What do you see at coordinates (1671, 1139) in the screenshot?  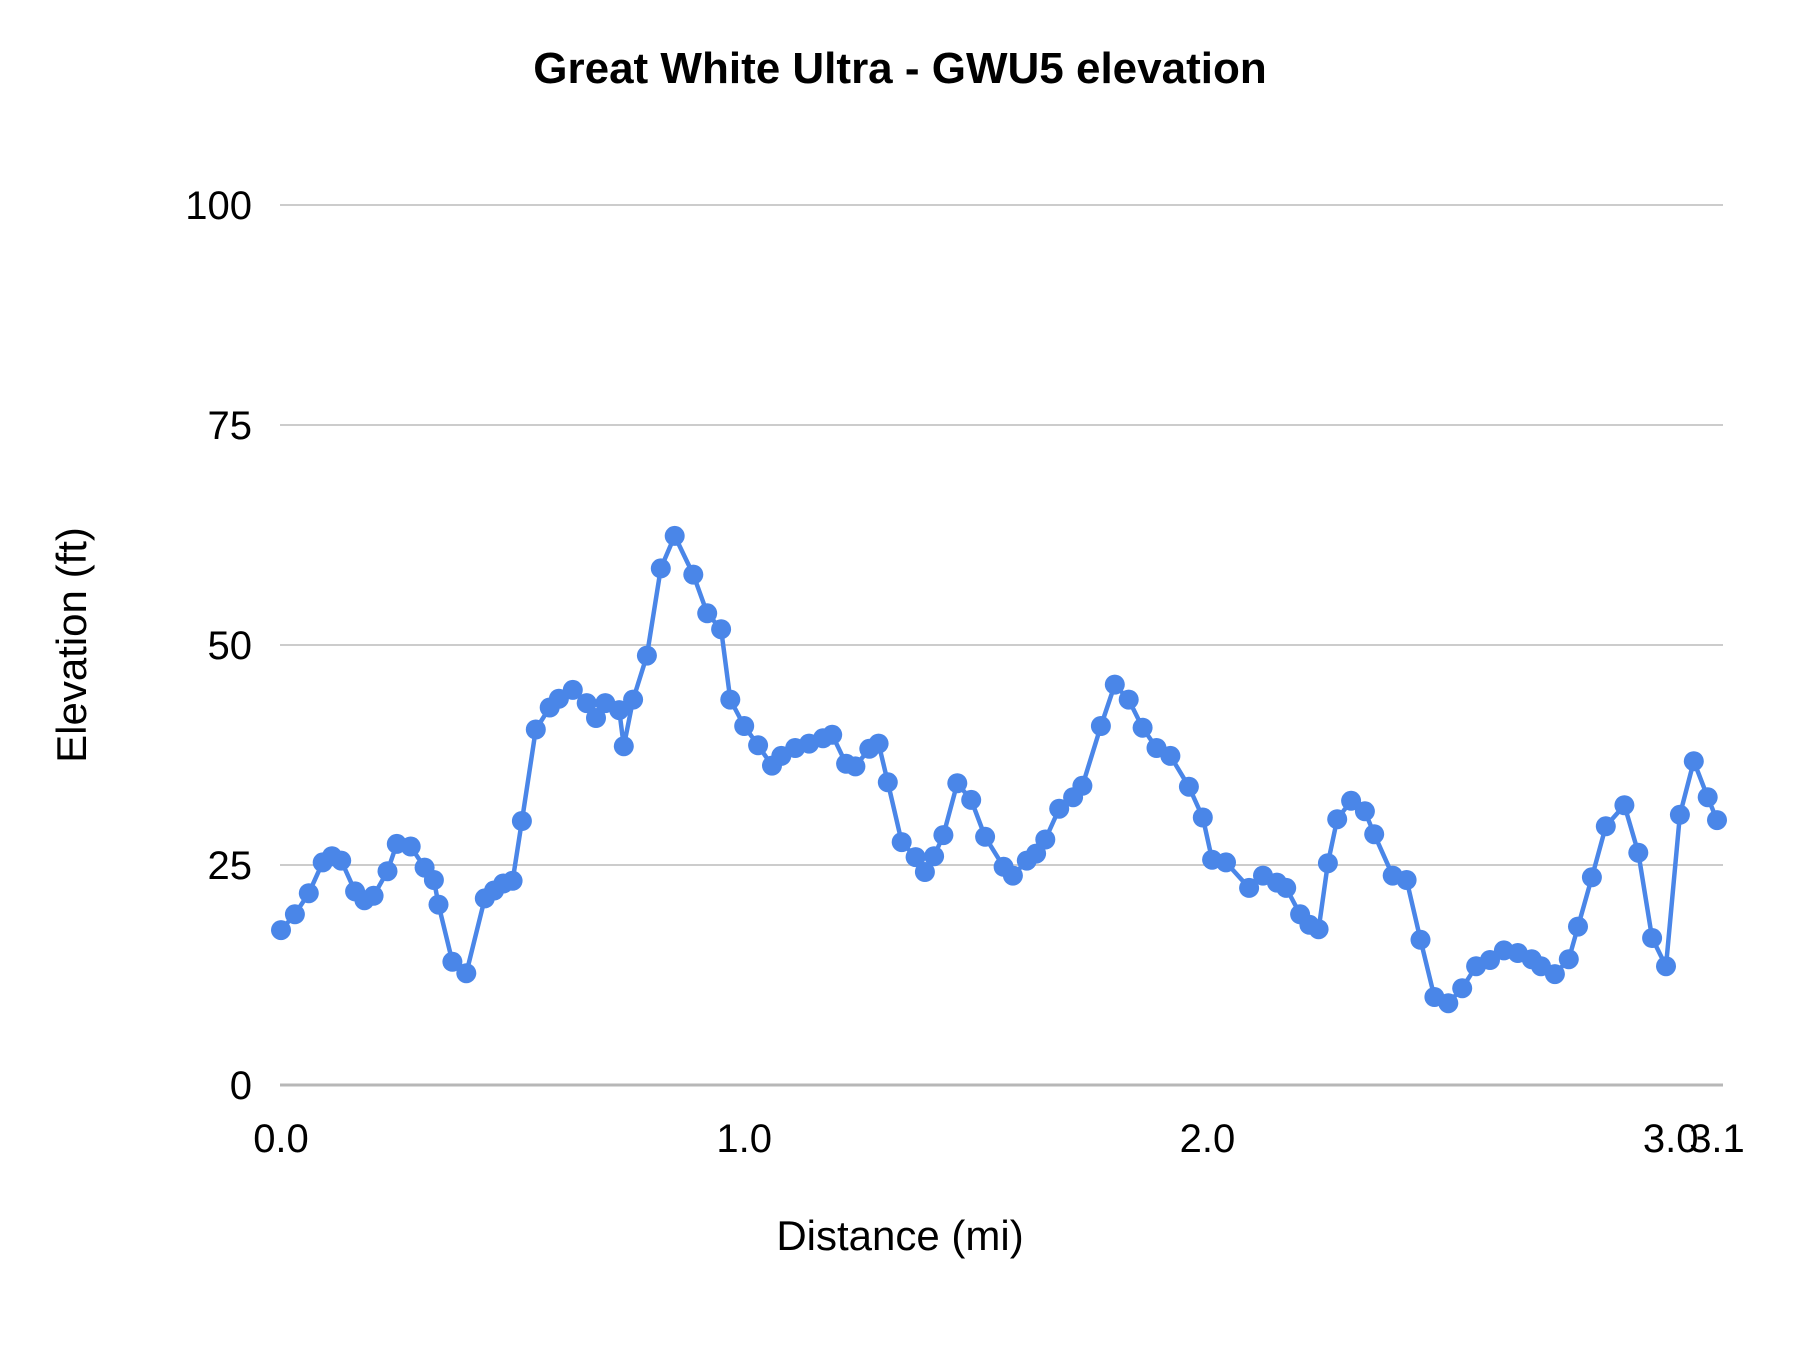 I see `x-tick-label: 3.0` at bounding box center [1671, 1139].